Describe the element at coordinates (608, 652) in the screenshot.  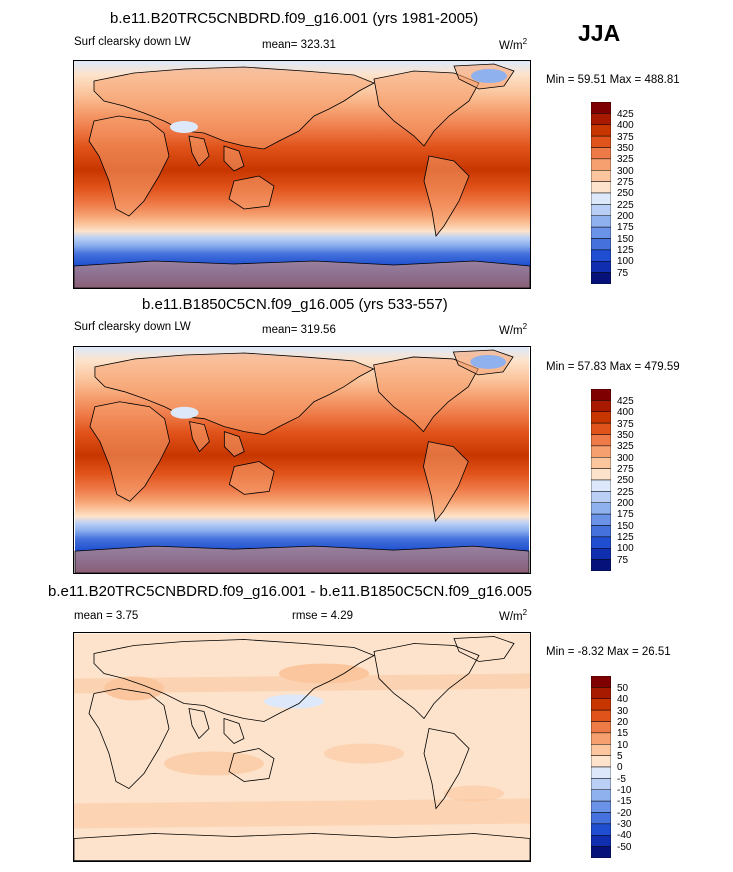
I see `panel3-minmax: Min = -8.32 Max = 26.51` at that location.